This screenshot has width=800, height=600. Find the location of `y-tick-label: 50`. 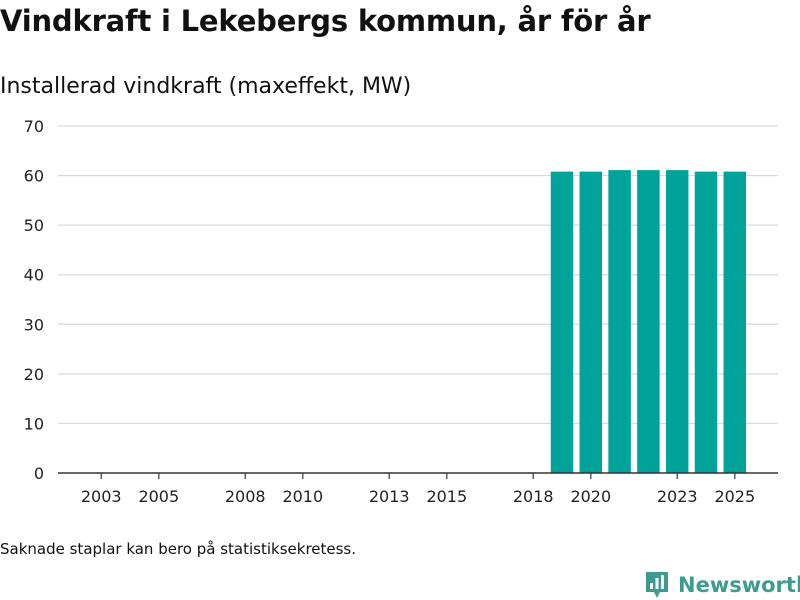

y-tick-label: 50 is located at coordinates (34, 225).